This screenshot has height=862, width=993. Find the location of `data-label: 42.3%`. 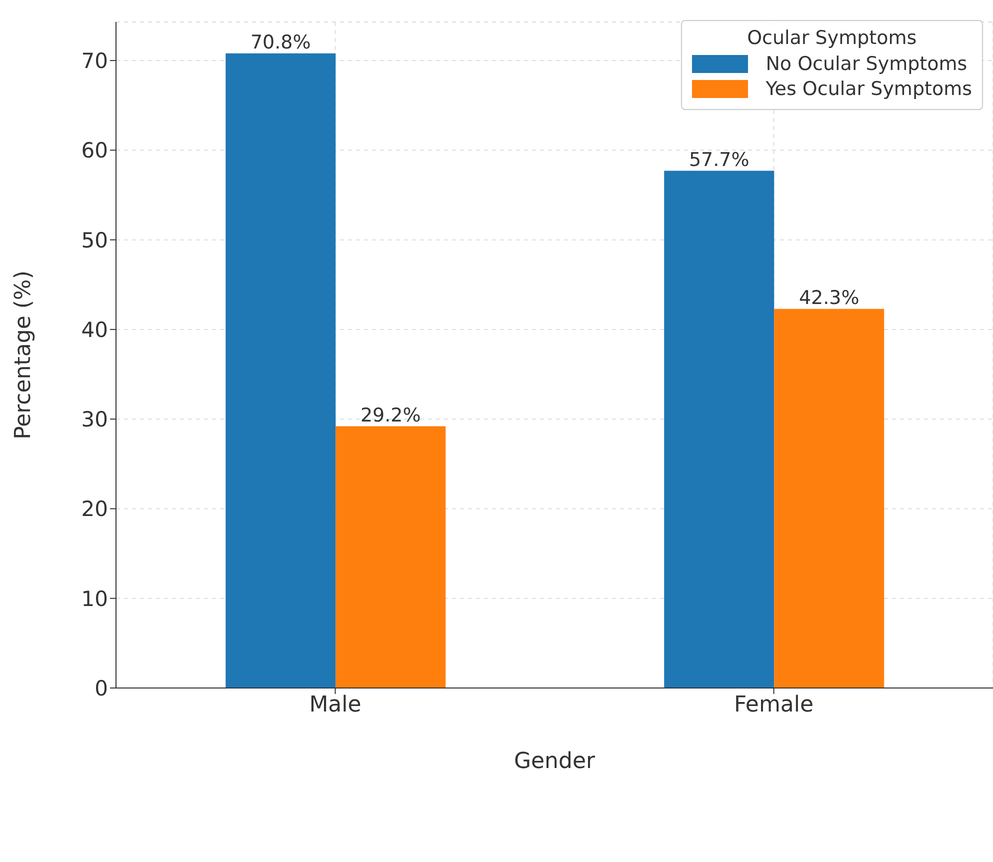

data-label: 42.3% is located at coordinates (829, 297).